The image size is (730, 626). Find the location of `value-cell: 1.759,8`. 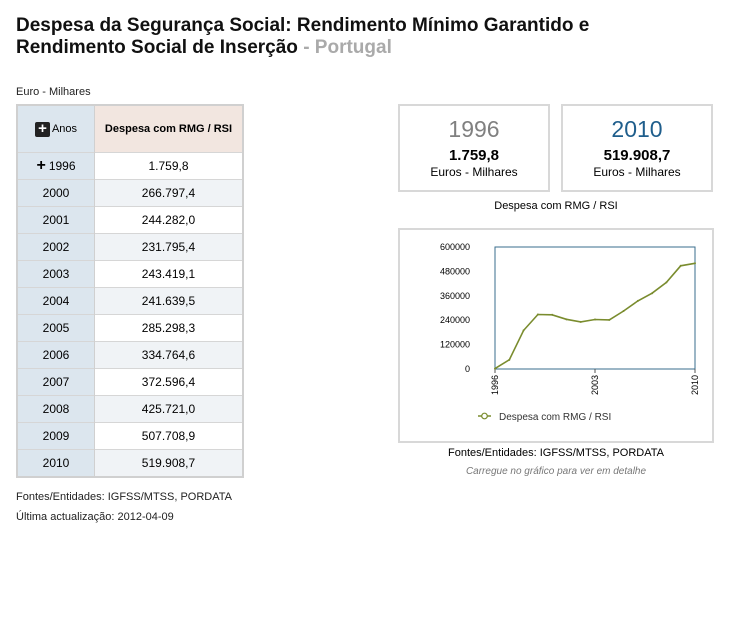

value-cell: 1.759,8 is located at coordinates (168, 166).